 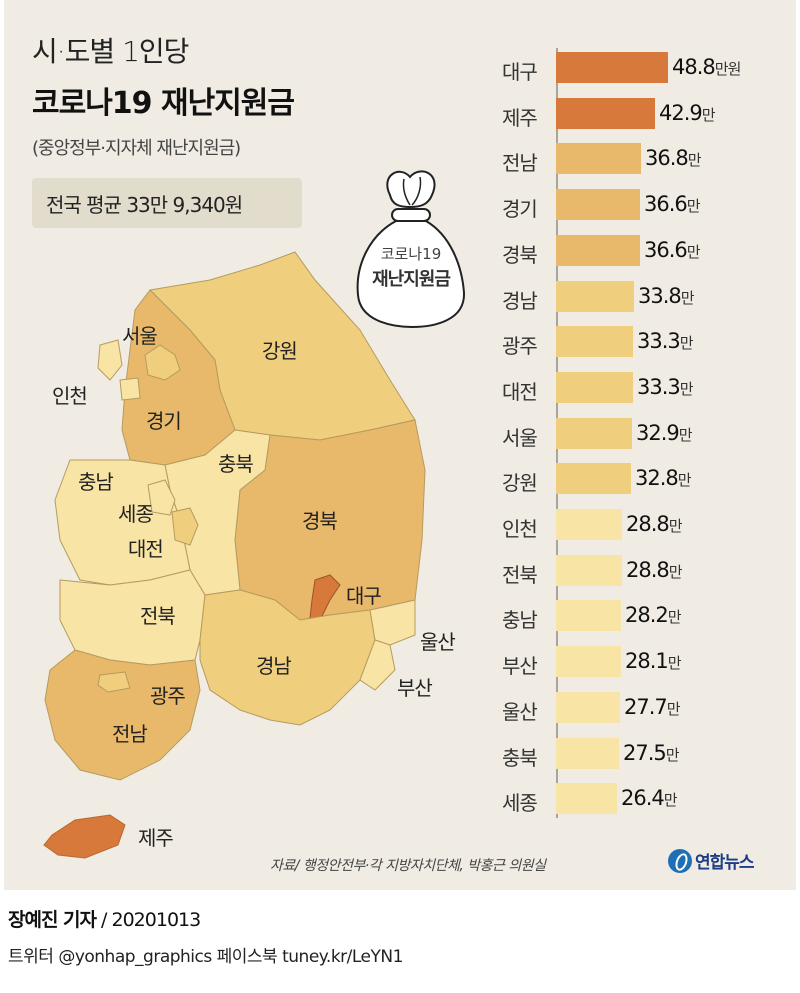 I want to click on subtitle: (중앙정부·지자체 재난지원금), so click(x=136, y=148).